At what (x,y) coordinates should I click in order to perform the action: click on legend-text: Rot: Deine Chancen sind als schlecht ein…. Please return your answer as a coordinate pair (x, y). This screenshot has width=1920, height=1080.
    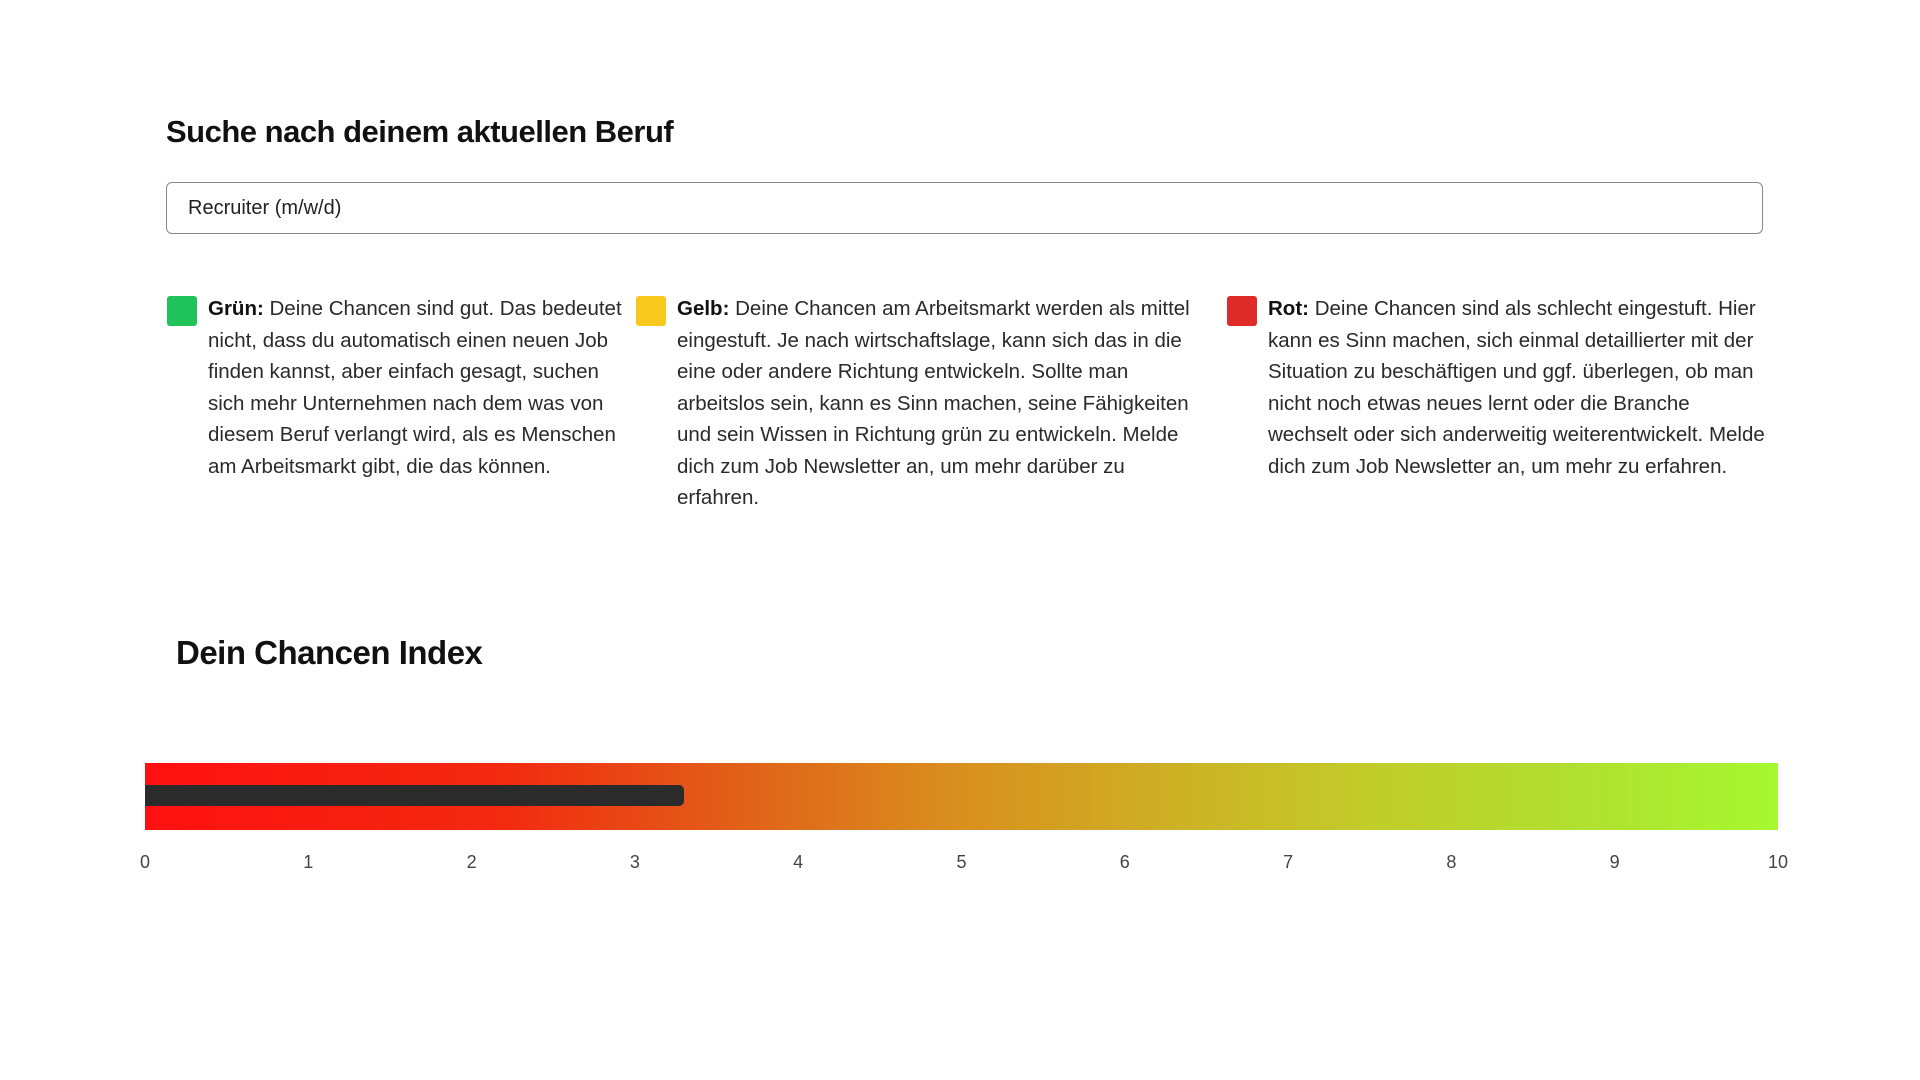
    Looking at the image, I should click on (1518, 387).